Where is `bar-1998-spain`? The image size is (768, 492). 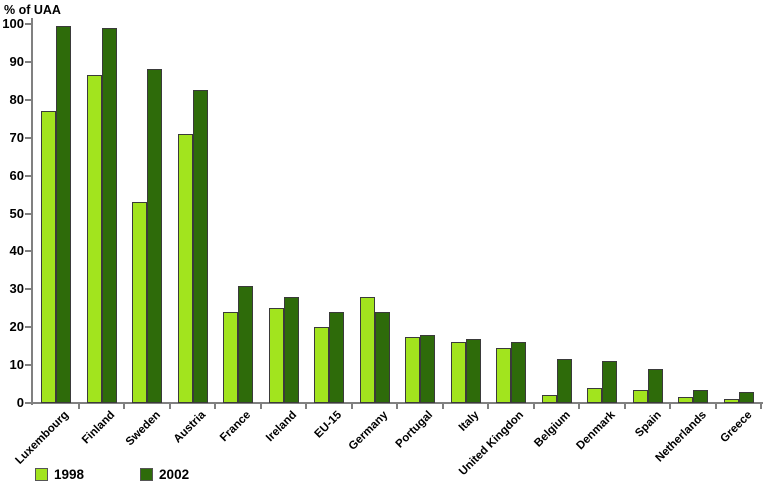
bar-1998-spain is located at coordinates (640, 396).